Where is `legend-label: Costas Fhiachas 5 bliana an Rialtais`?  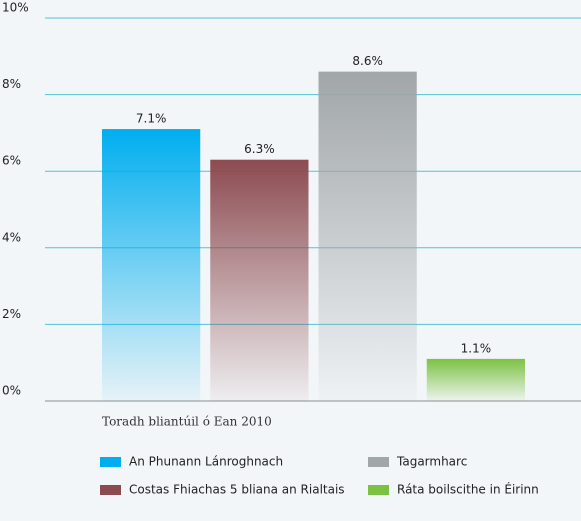 legend-label: Costas Fhiachas 5 bliana an Rialtais is located at coordinates (237, 490).